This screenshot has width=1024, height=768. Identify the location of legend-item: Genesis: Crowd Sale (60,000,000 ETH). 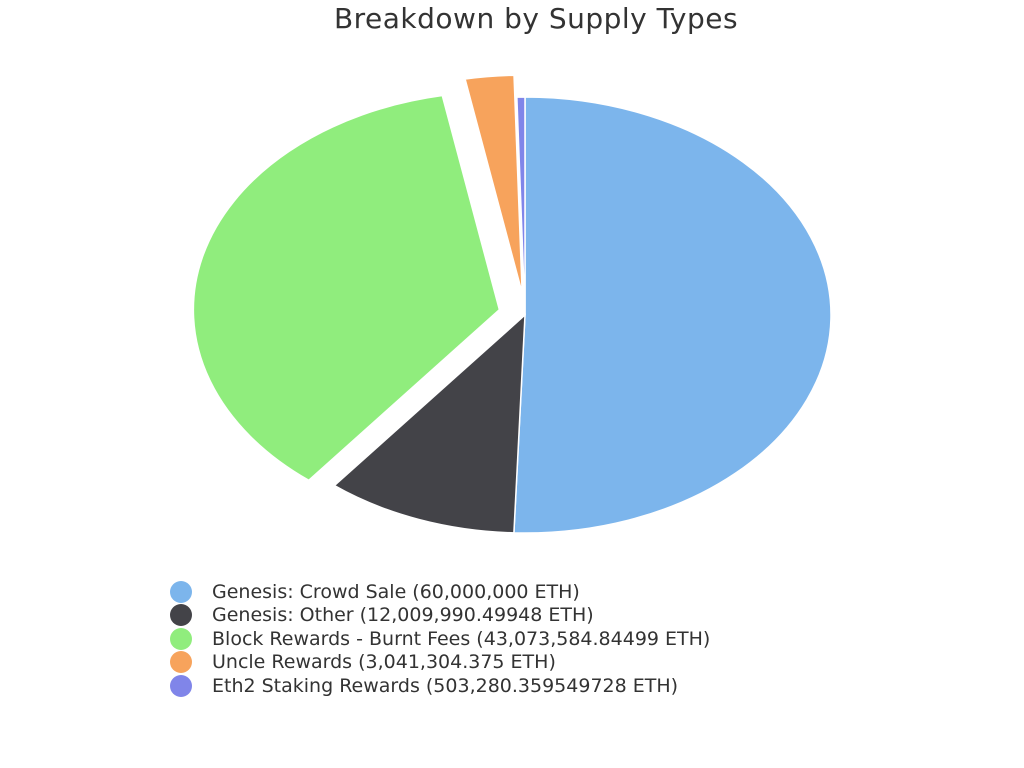
(440, 592).